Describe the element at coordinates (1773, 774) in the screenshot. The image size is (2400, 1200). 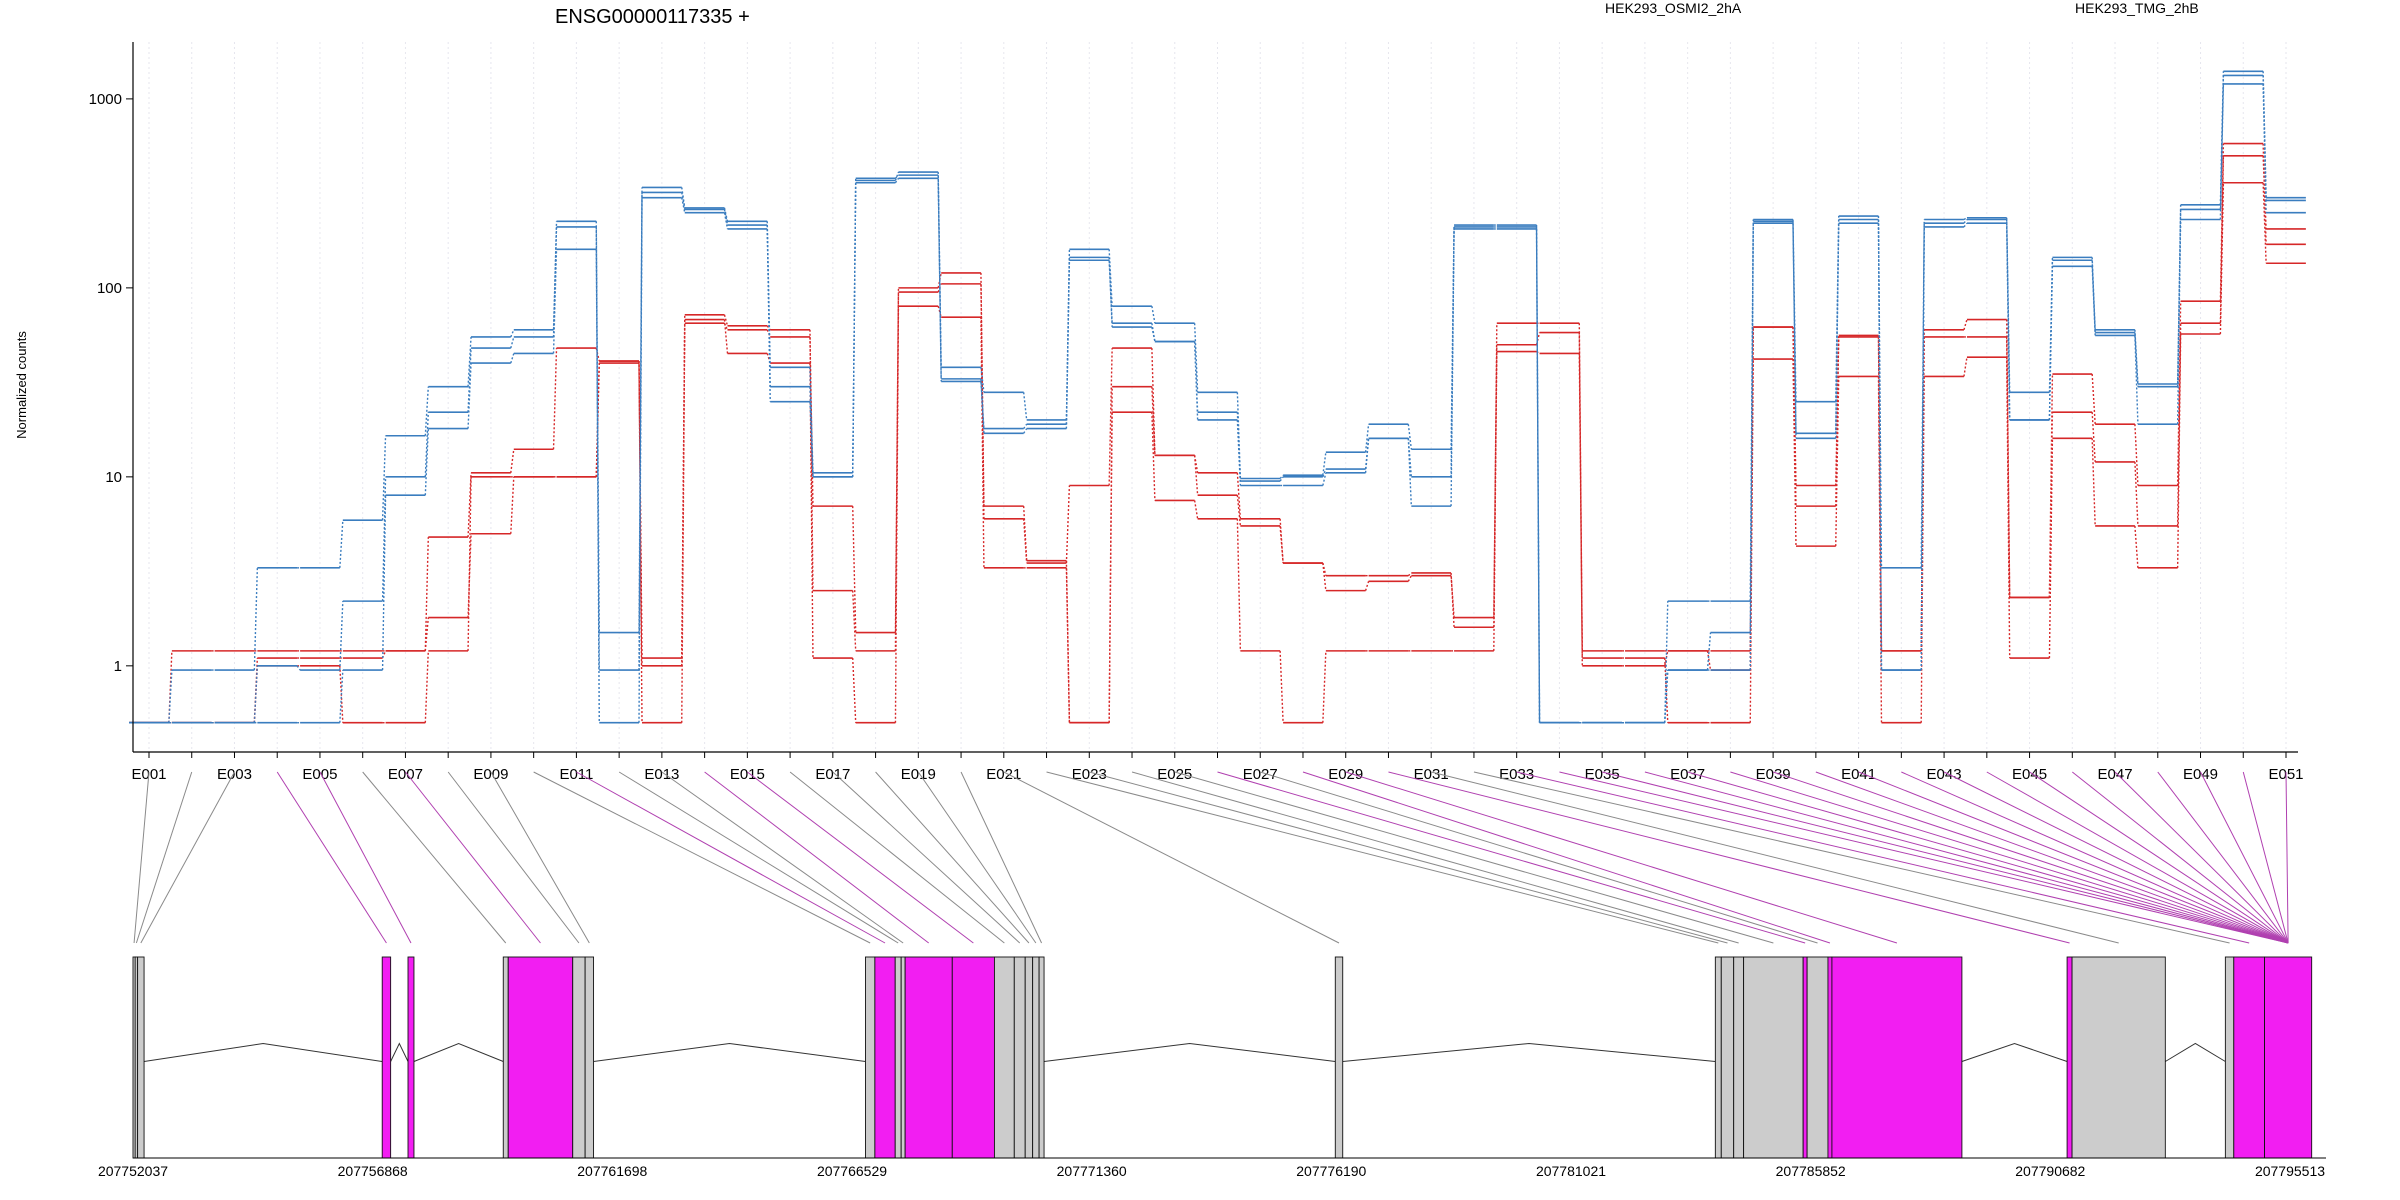
I see `x-tick-label: E039` at that location.